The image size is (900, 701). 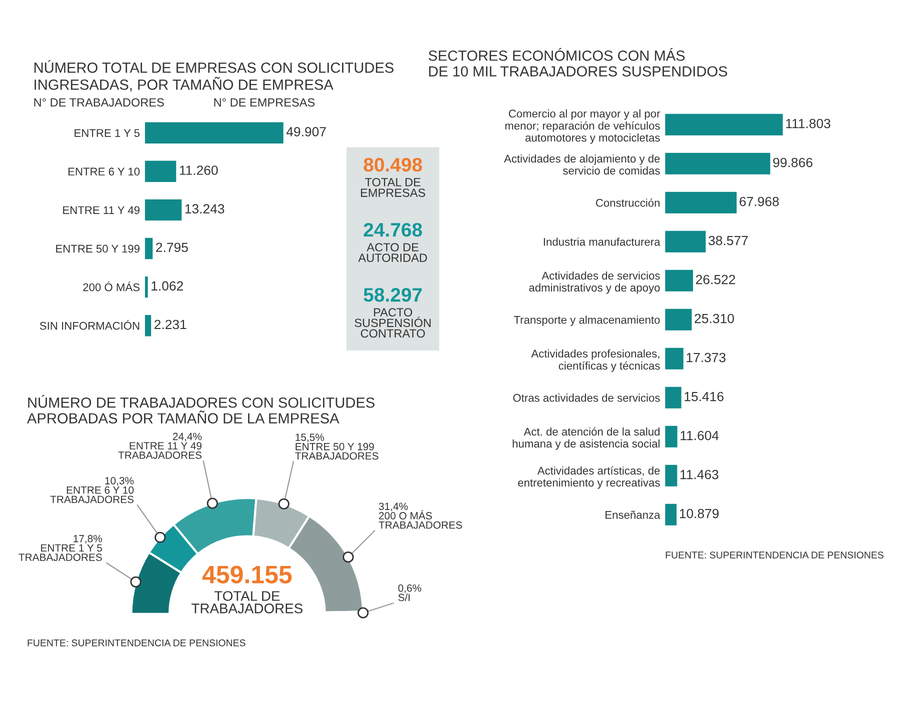 I want to click on data-label: 10.879, so click(x=699, y=513).